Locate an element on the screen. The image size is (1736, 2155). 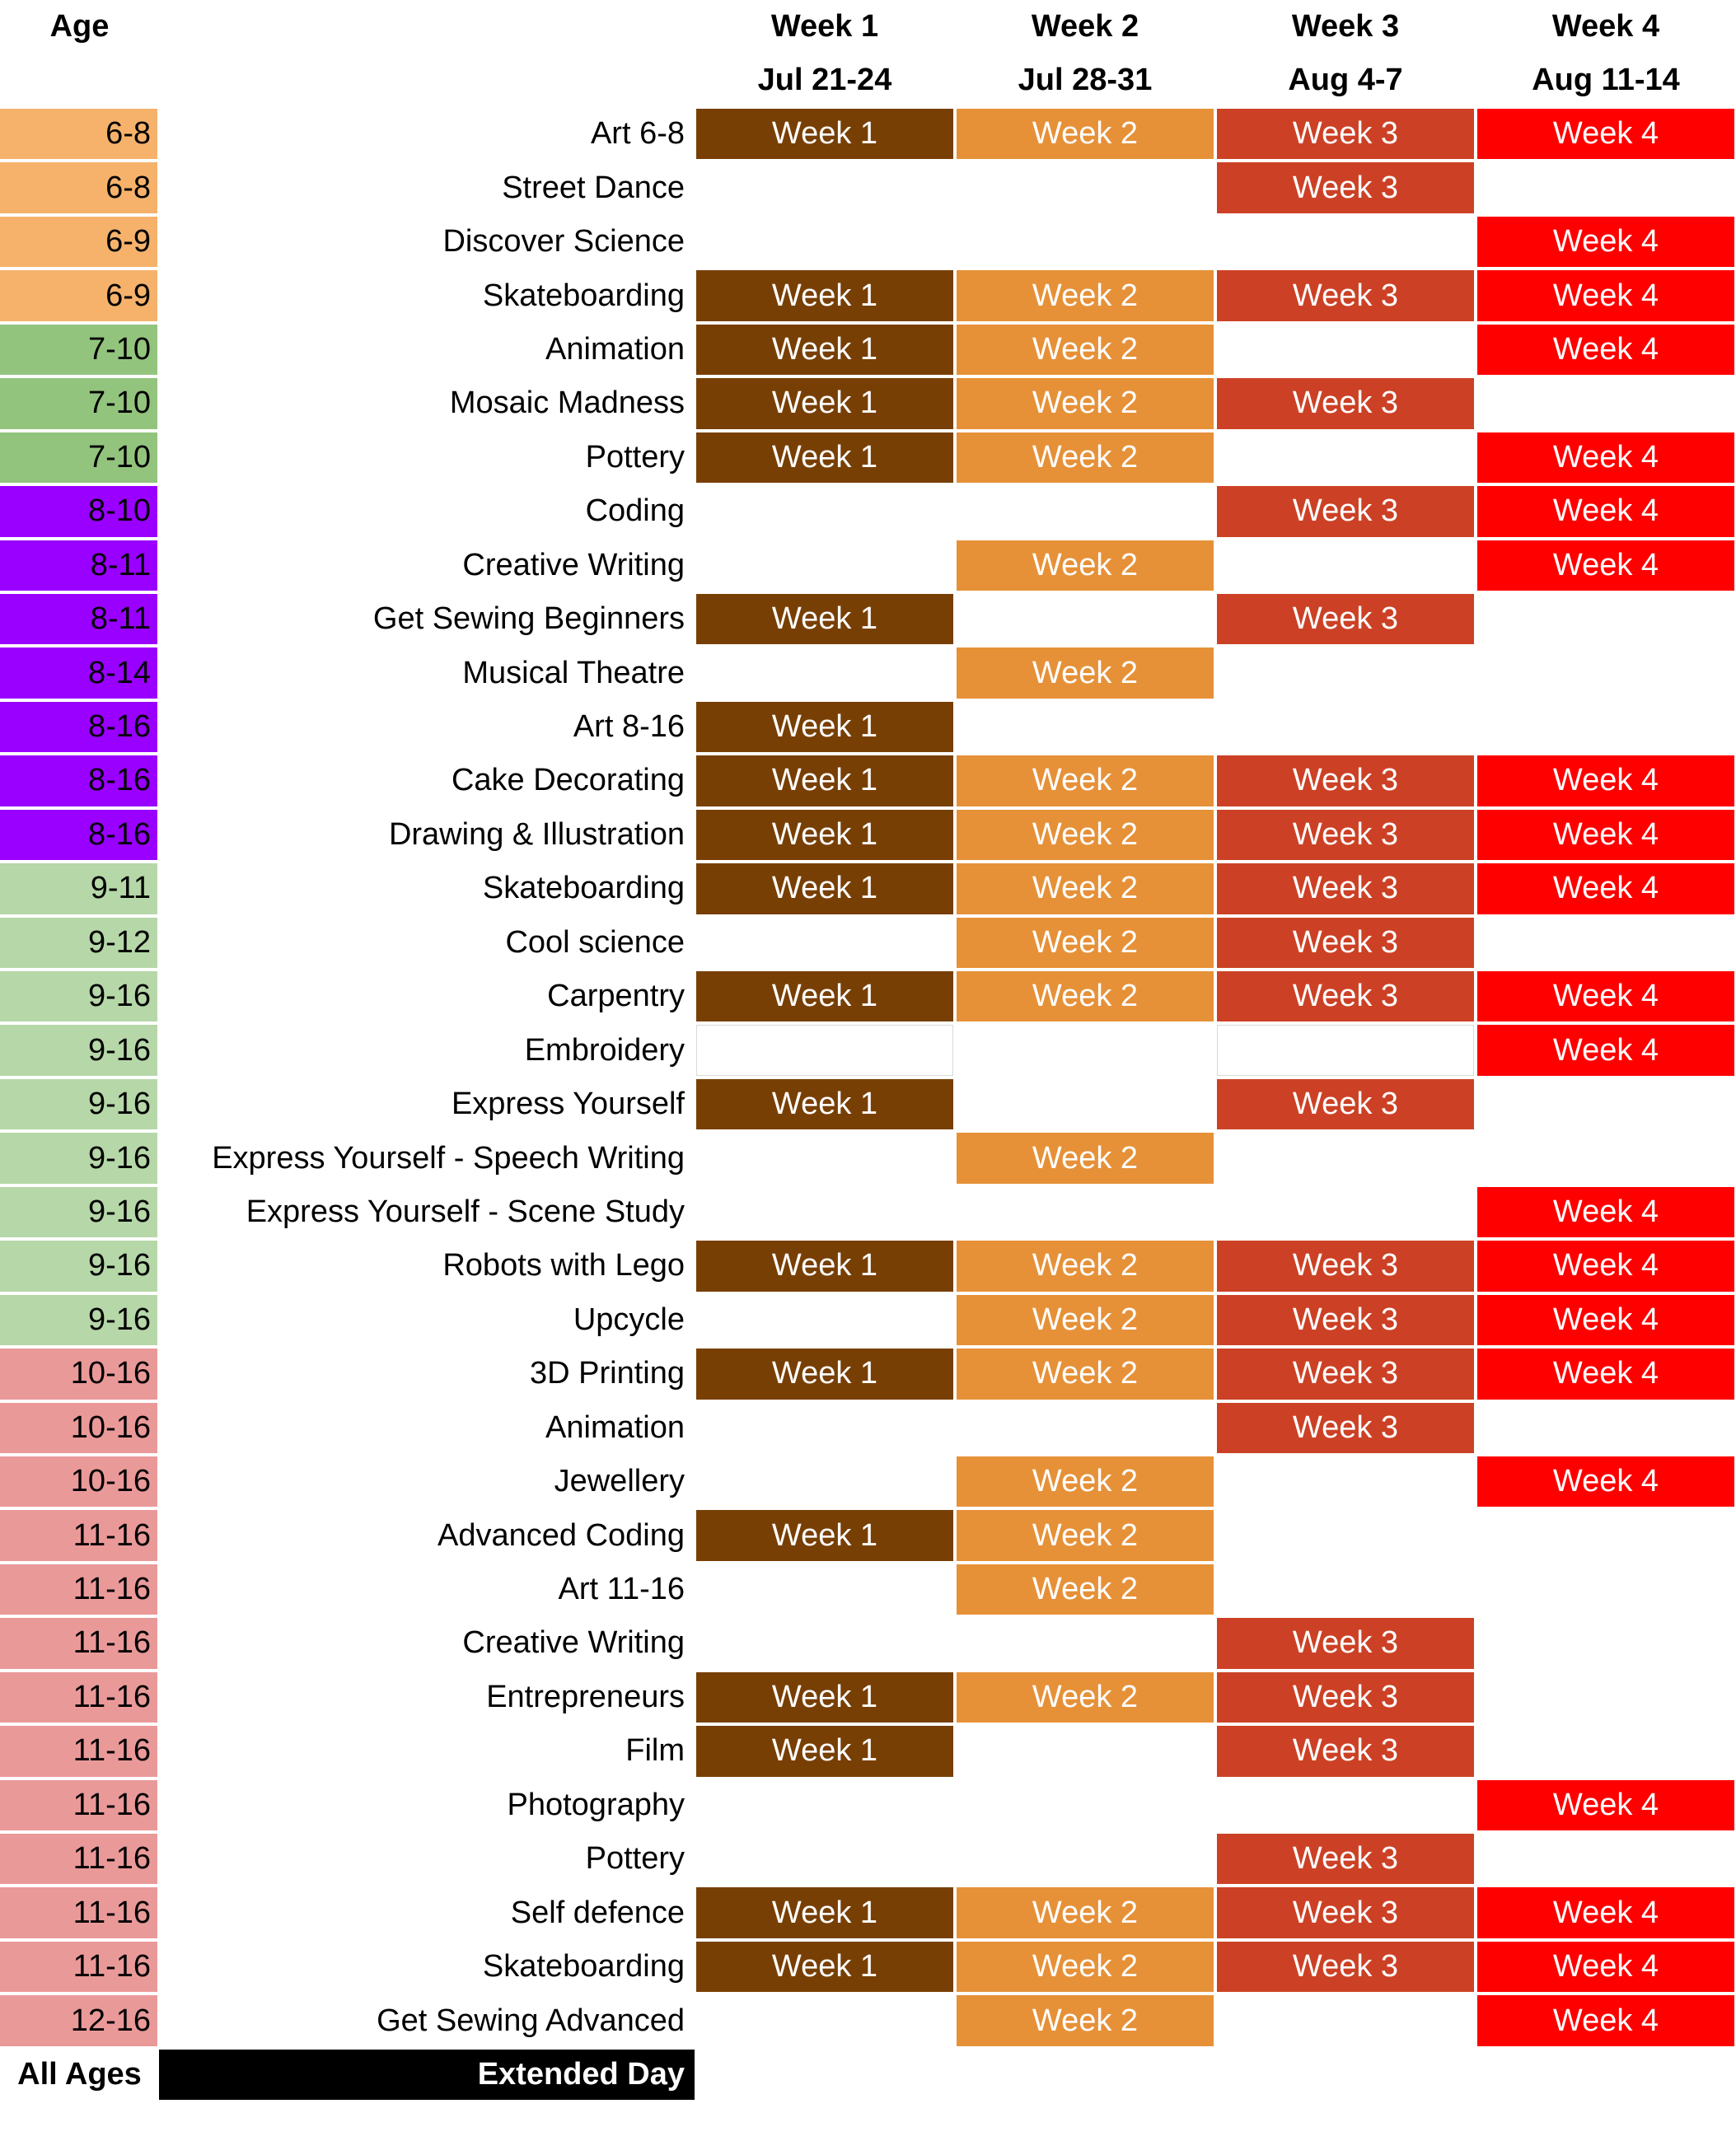
course-name: Coding is located at coordinates (635, 511).